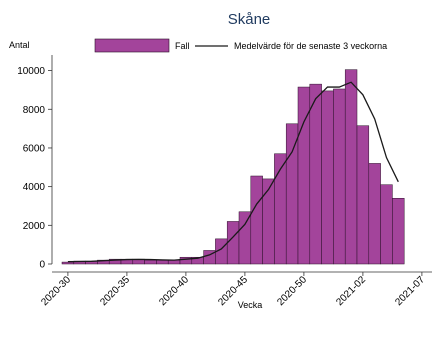 The width and height of the screenshot is (446, 344). Describe the element at coordinates (351, 291) in the screenshot. I see `x-tick-label-2021-02: 2021-02` at that location.